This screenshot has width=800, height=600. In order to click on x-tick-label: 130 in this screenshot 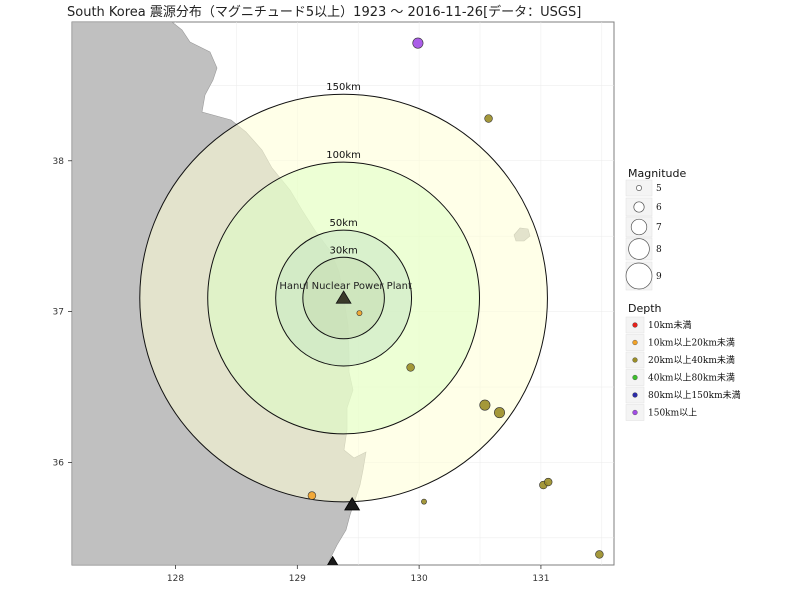, I will do `click(419, 579)`.